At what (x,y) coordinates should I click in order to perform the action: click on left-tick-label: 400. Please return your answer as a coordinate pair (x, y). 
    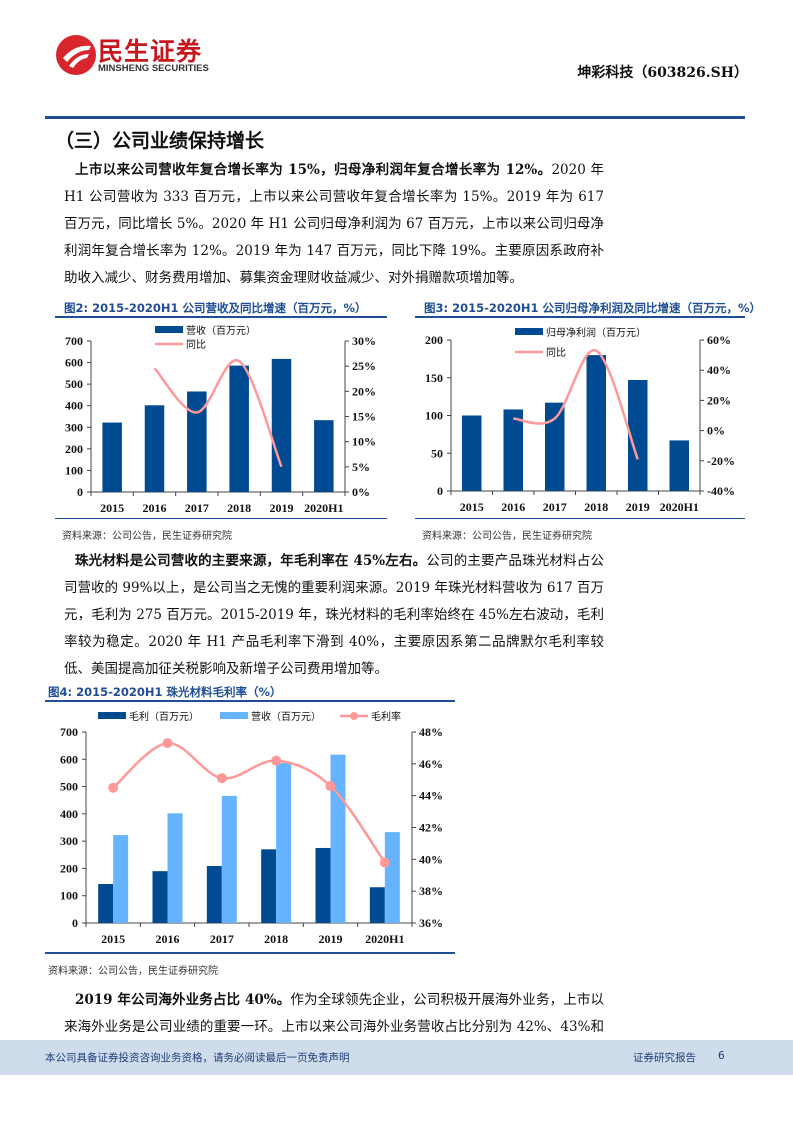
    Looking at the image, I should click on (74, 406).